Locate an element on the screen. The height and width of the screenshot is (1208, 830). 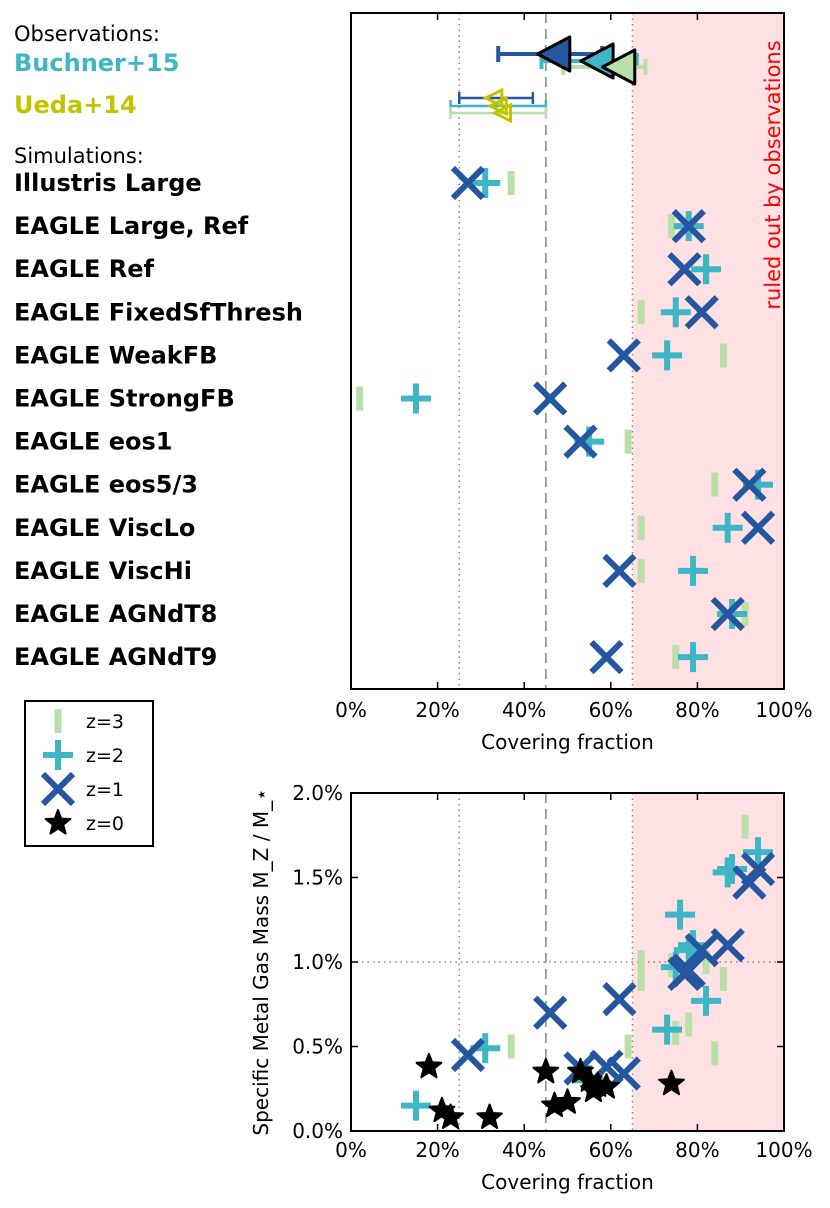
x-tick-label: 40% is located at coordinates (524, 710).